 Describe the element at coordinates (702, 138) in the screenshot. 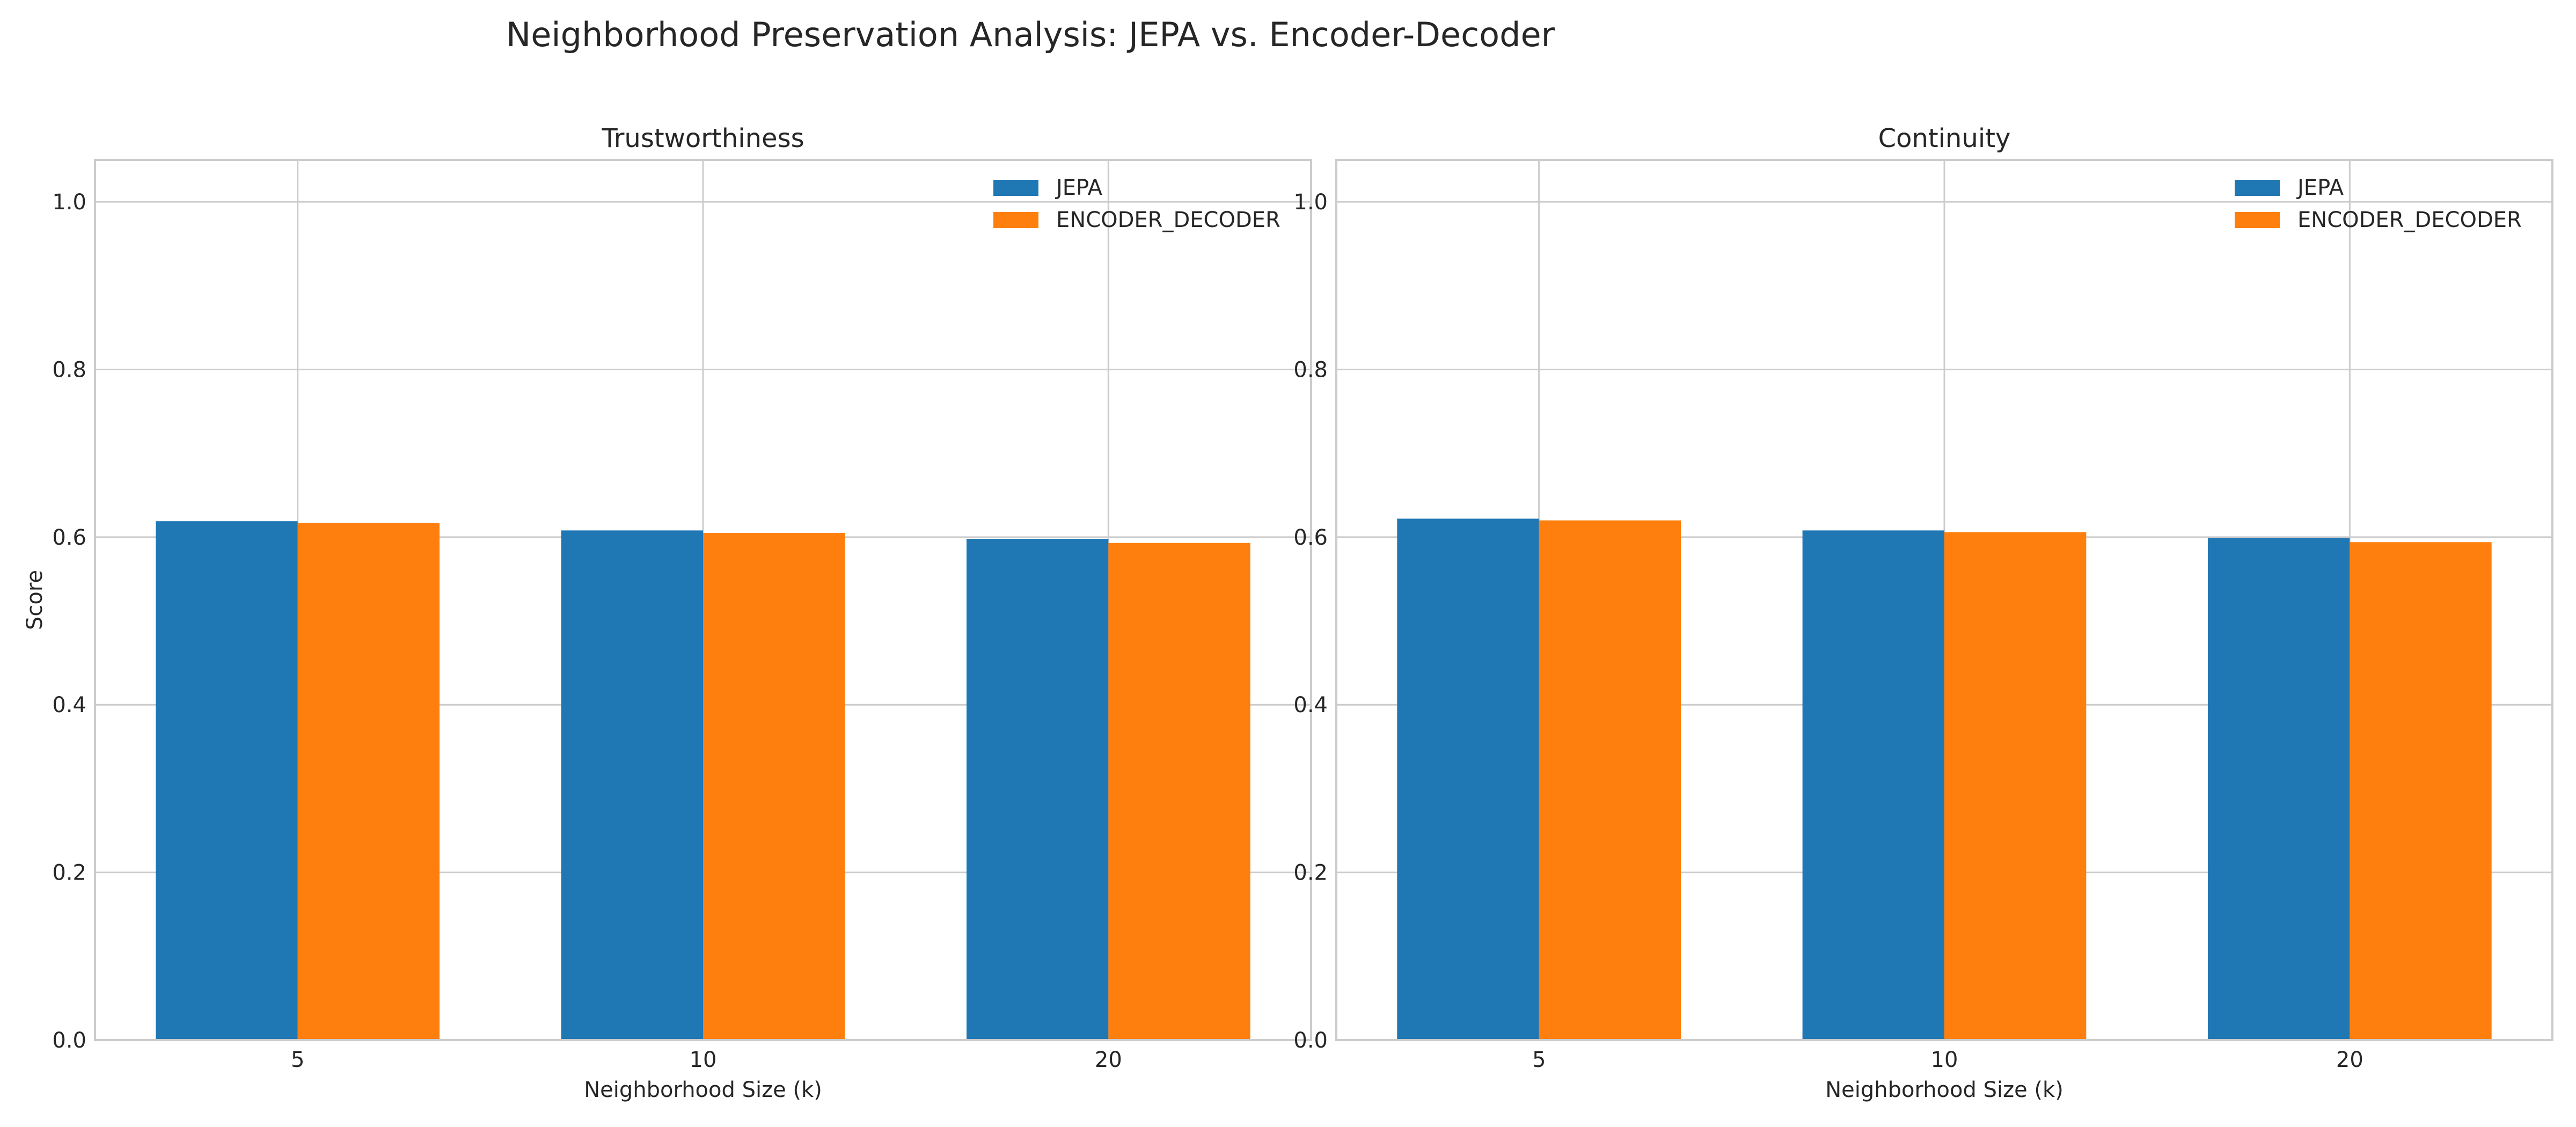

I see `panel-title: Trustworthiness` at that location.